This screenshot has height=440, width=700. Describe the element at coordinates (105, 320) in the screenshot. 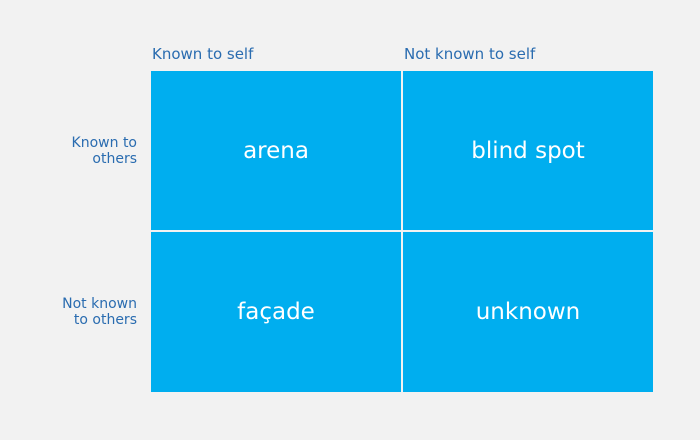

I see `row-label-line: to others` at that location.